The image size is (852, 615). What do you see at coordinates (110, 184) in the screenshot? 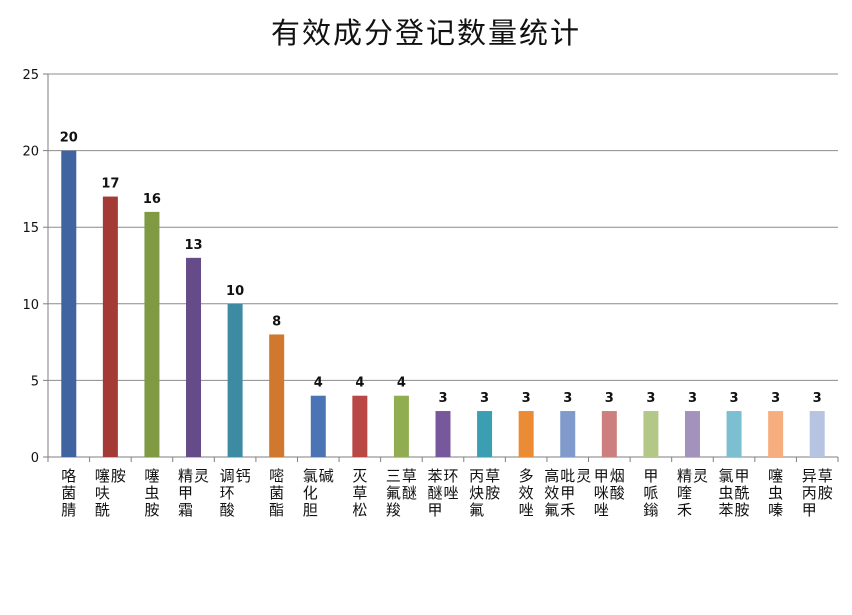
I see `data-label: 17` at bounding box center [110, 184].